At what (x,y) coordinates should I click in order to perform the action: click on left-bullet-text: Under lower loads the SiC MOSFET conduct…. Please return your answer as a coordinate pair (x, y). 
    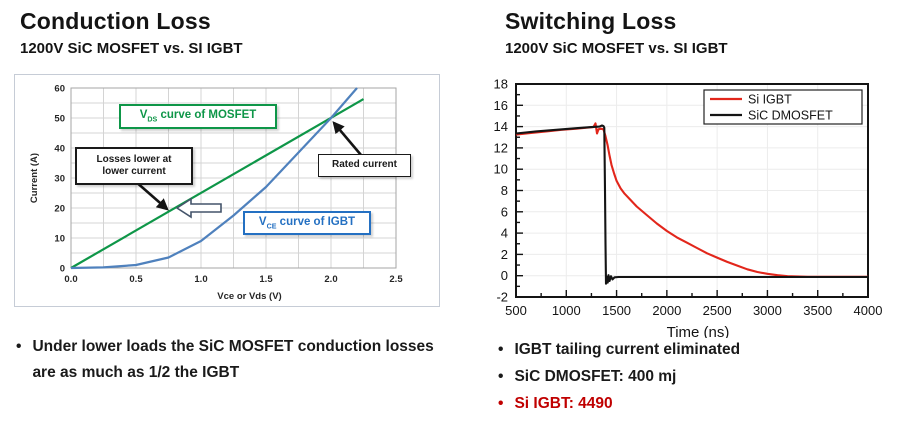
    Looking at the image, I should click on (233, 359).